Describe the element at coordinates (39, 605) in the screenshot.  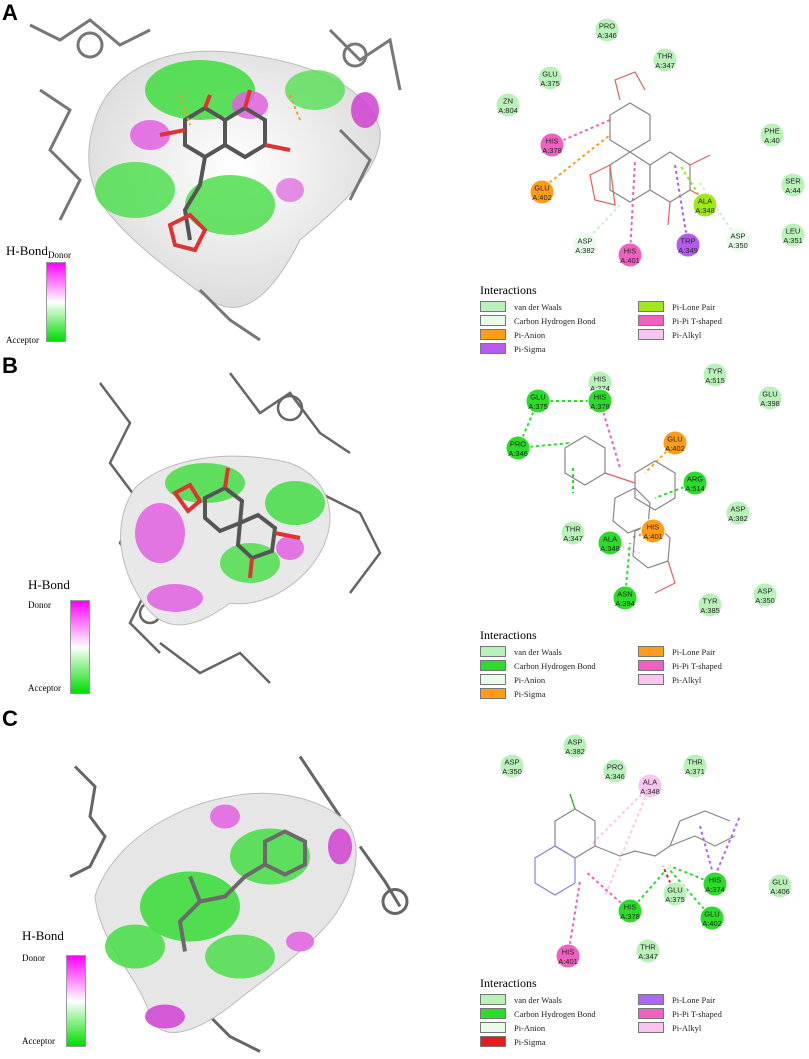
I see `hbond-scale-donor-label: Donor` at that location.